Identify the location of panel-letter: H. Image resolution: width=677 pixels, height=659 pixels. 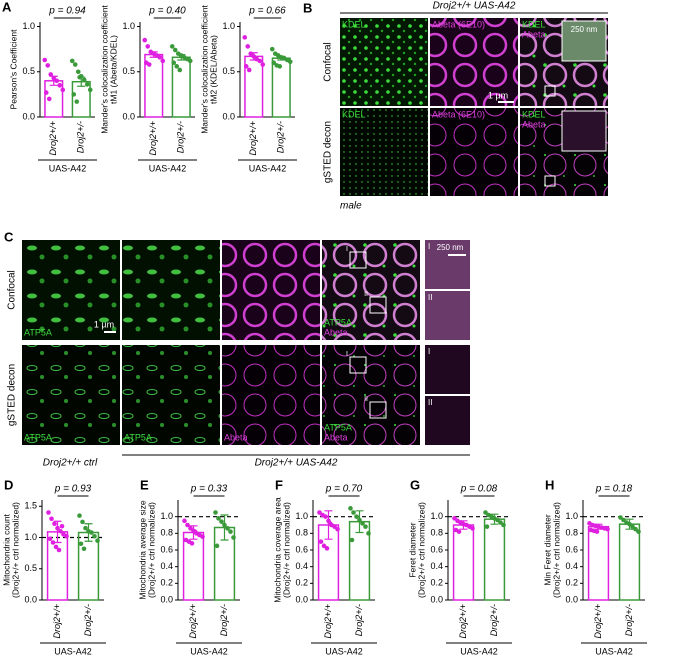
(549, 484).